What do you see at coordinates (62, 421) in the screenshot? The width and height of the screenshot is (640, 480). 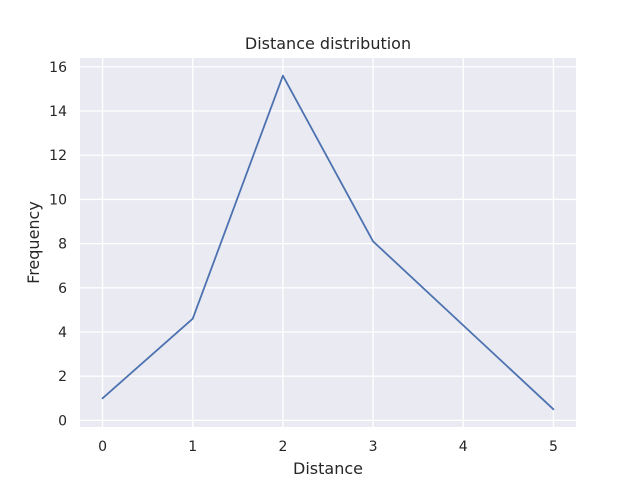 I see `y-tick-label: 0` at bounding box center [62, 421].